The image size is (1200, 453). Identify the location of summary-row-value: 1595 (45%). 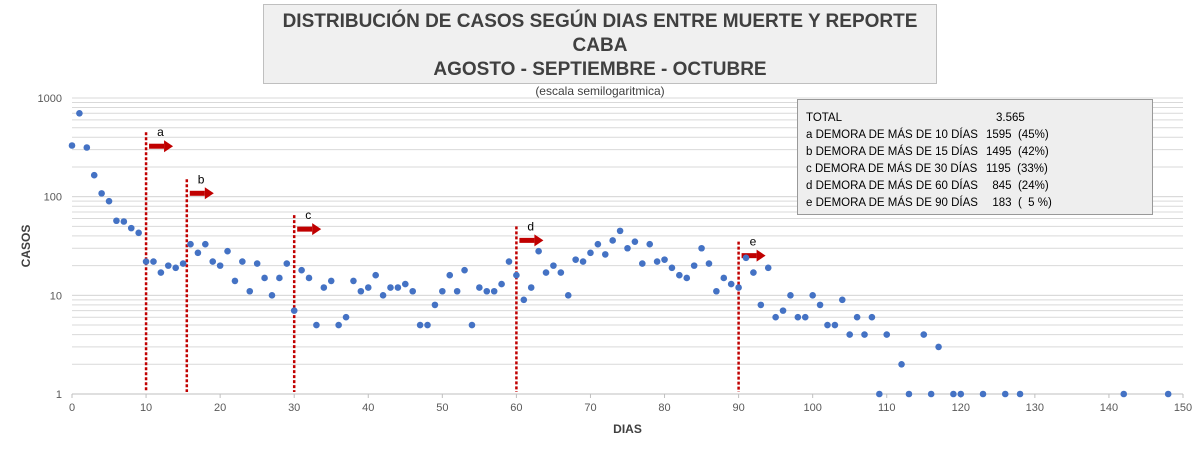
(1017, 135).